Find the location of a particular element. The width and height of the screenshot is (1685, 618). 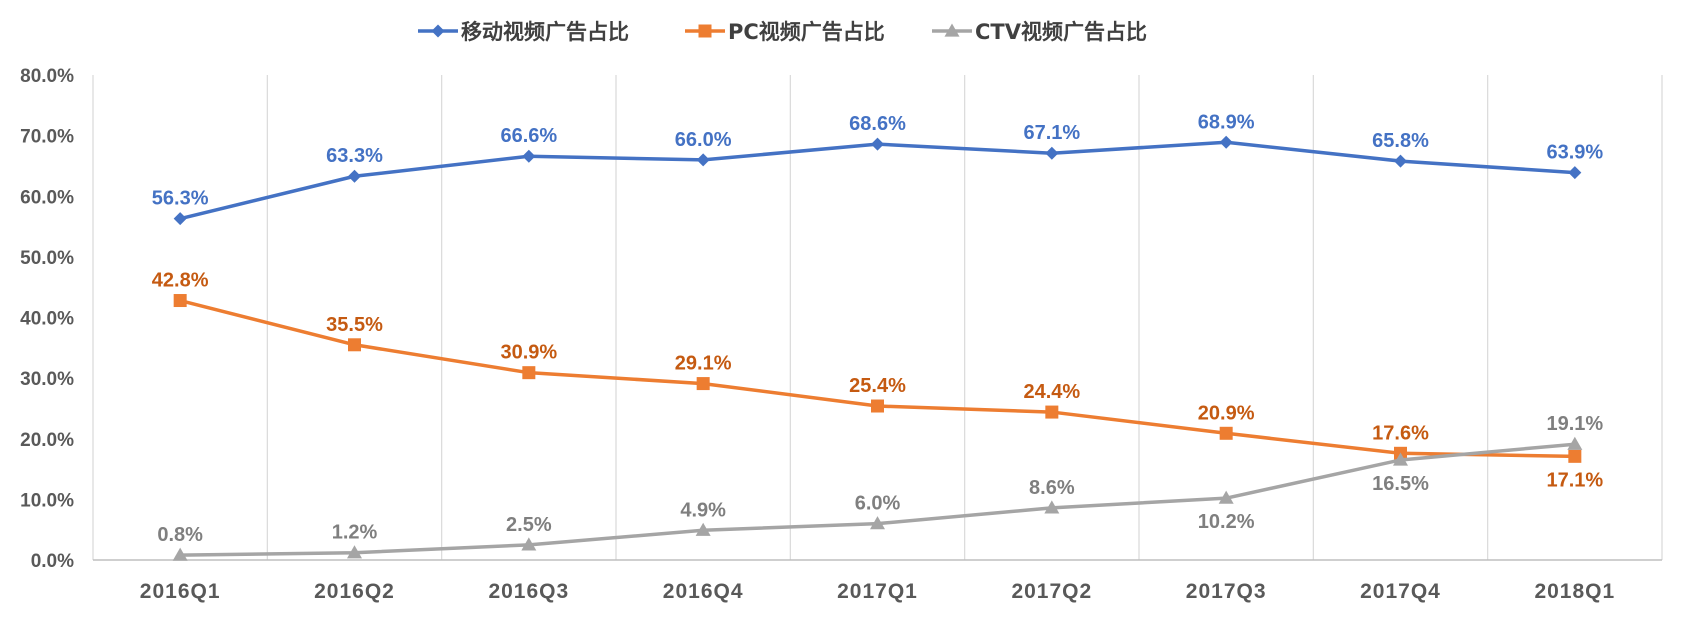

data-label: 65.8% is located at coordinates (1400, 141).